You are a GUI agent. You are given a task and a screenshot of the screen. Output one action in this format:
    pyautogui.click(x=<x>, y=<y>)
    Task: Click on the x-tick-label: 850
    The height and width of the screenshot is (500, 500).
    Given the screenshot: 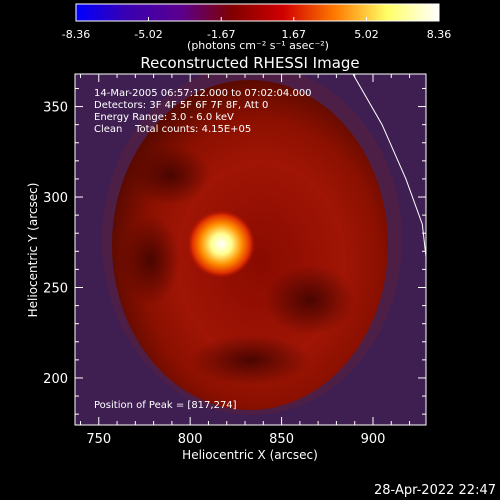 What is the action you would take?
    pyautogui.click(x=281, y=439)
    